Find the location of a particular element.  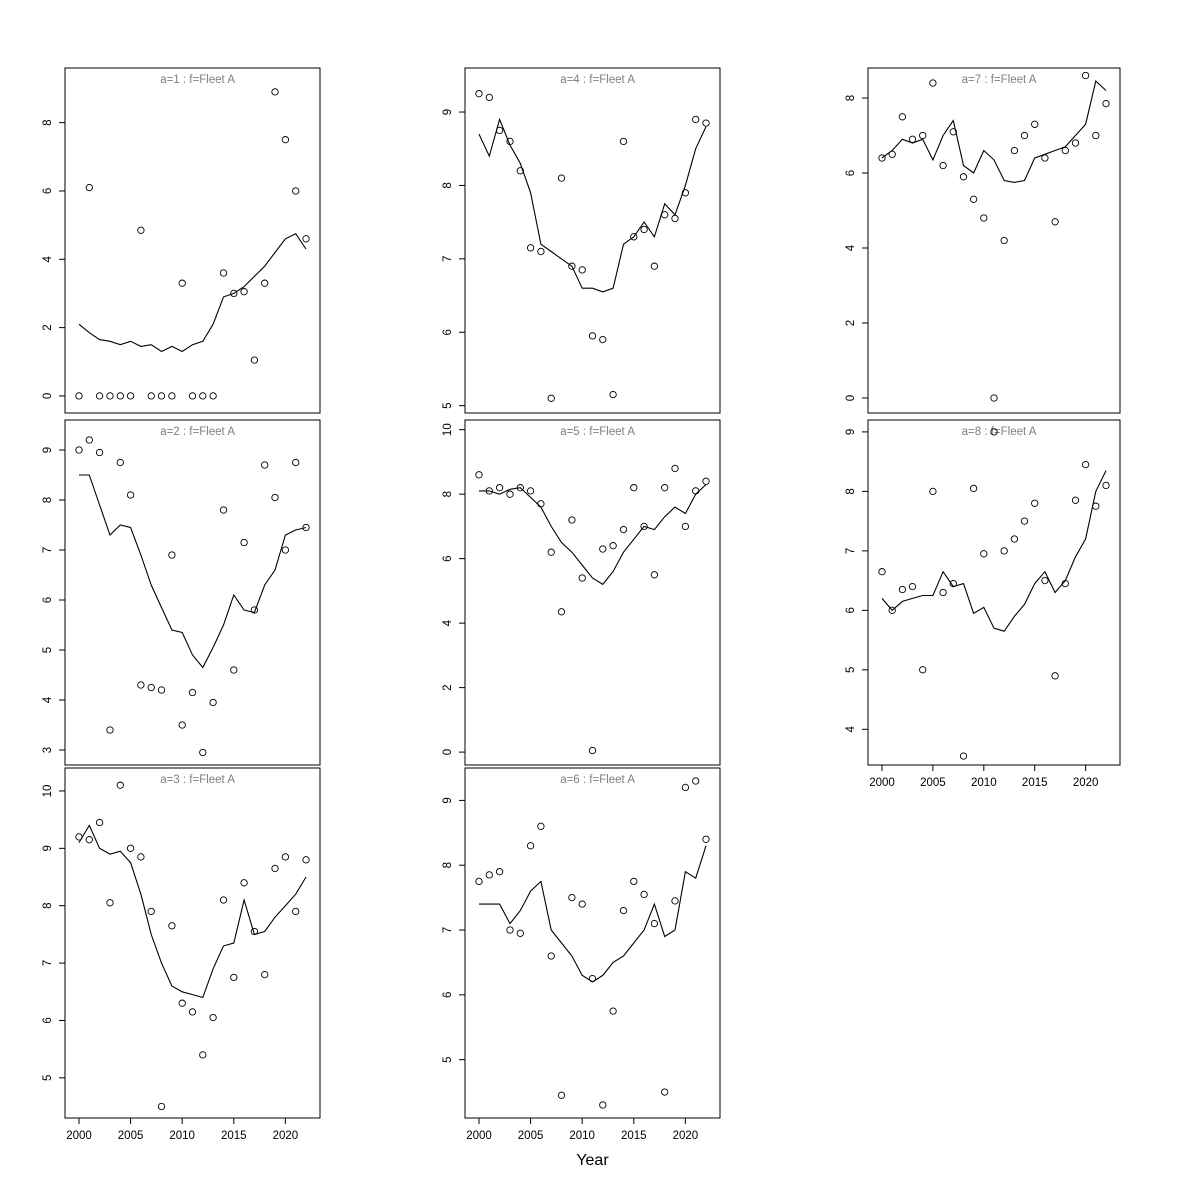

y-tick-label: 4 is located at coordinates (851, 729).